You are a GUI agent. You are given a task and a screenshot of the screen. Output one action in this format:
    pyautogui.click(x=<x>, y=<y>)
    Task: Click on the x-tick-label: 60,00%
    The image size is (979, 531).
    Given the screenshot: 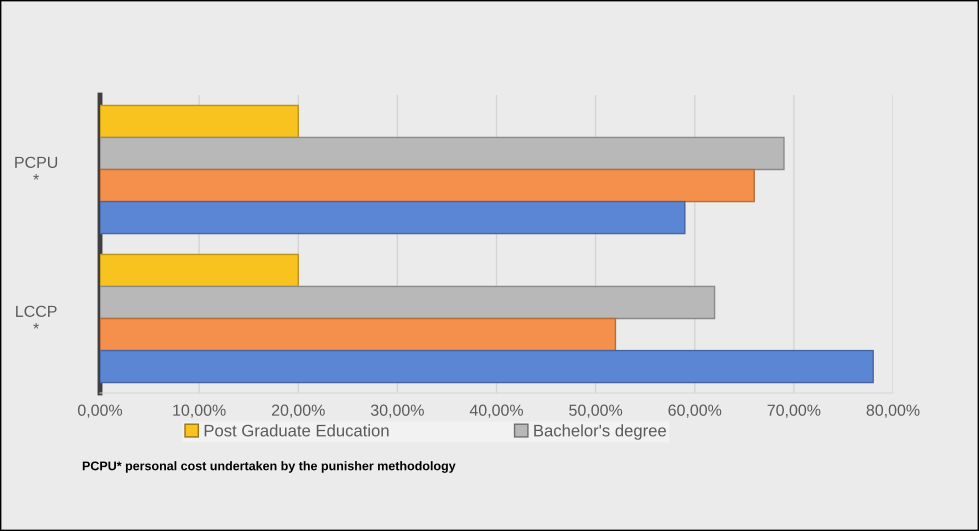 What is the action you would take?
    pyautogui.click(x=695, y=411)
    